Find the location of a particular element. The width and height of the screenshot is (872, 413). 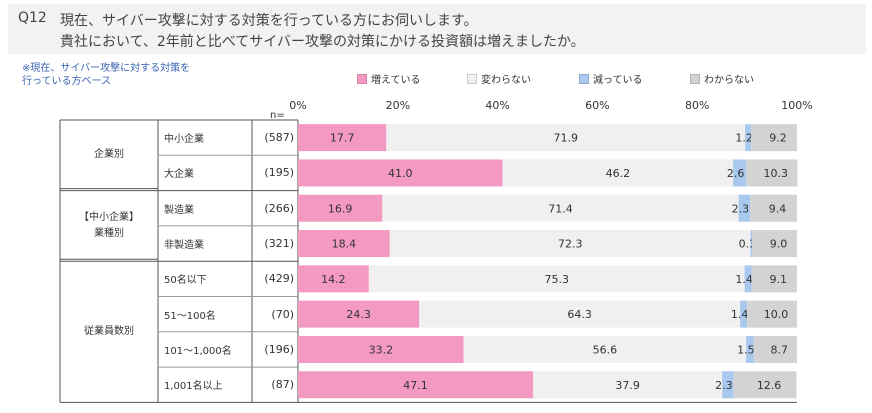

bar-value-label: 75.3 is located at coordinates (556, 279).